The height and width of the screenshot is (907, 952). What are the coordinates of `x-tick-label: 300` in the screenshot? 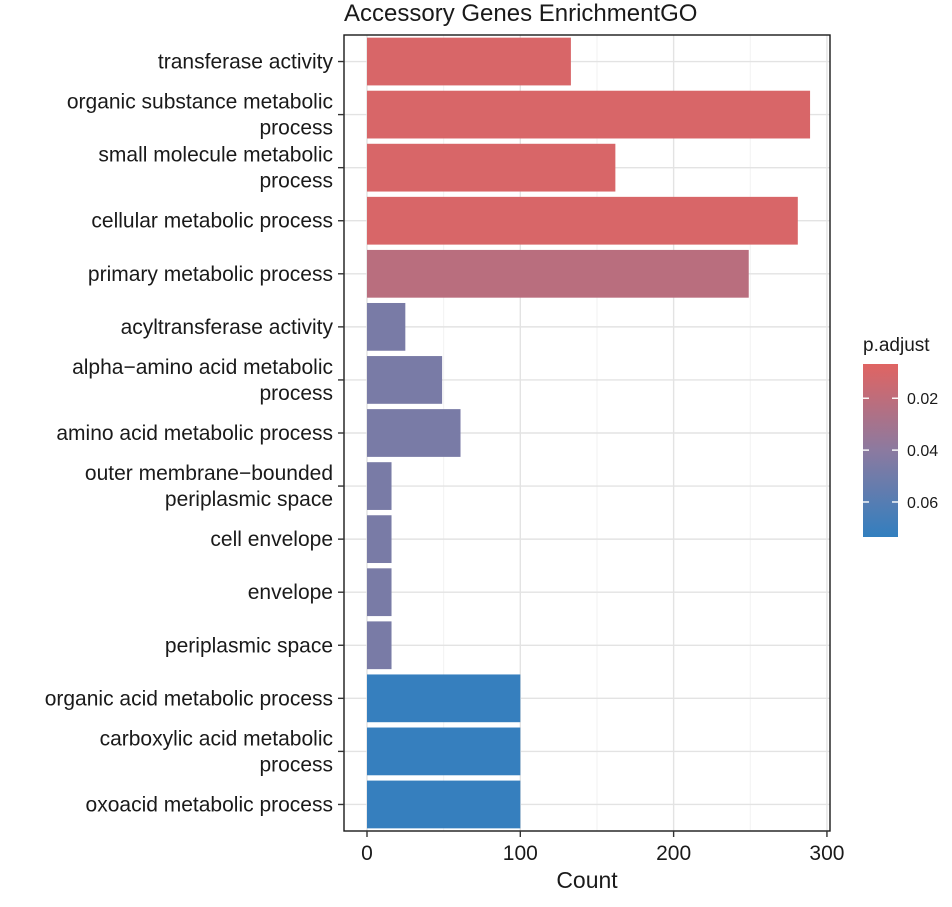 It's located at (826, 853).